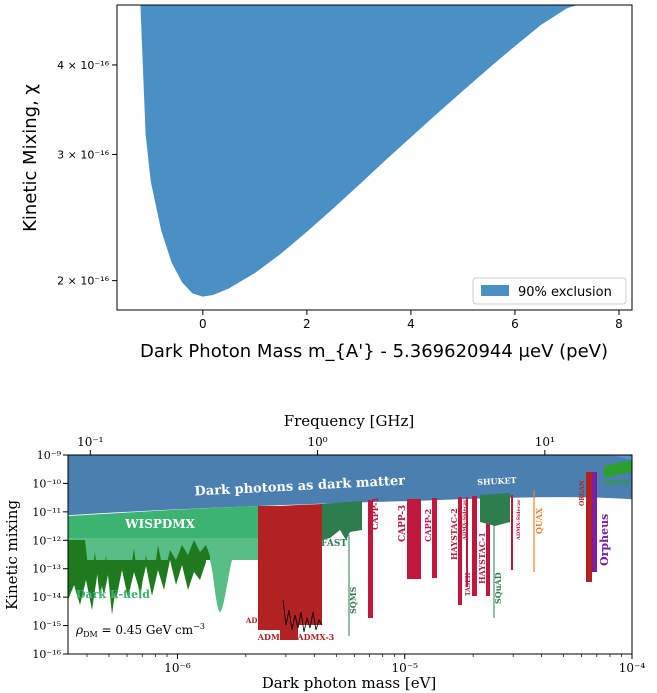 This screenshot has height=693, width=657. Describe the element at coordinates (512, 532) in the screenshot. I see `admx-sidecar-2-region` at that location.